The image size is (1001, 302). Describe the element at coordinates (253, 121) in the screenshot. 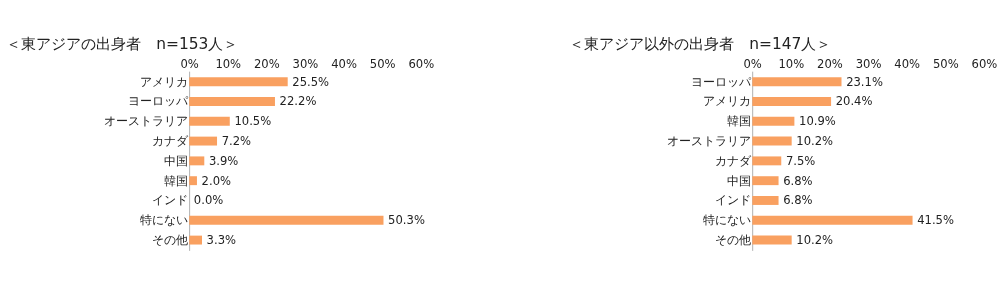

I see `data-label: 10.5%` at that location.